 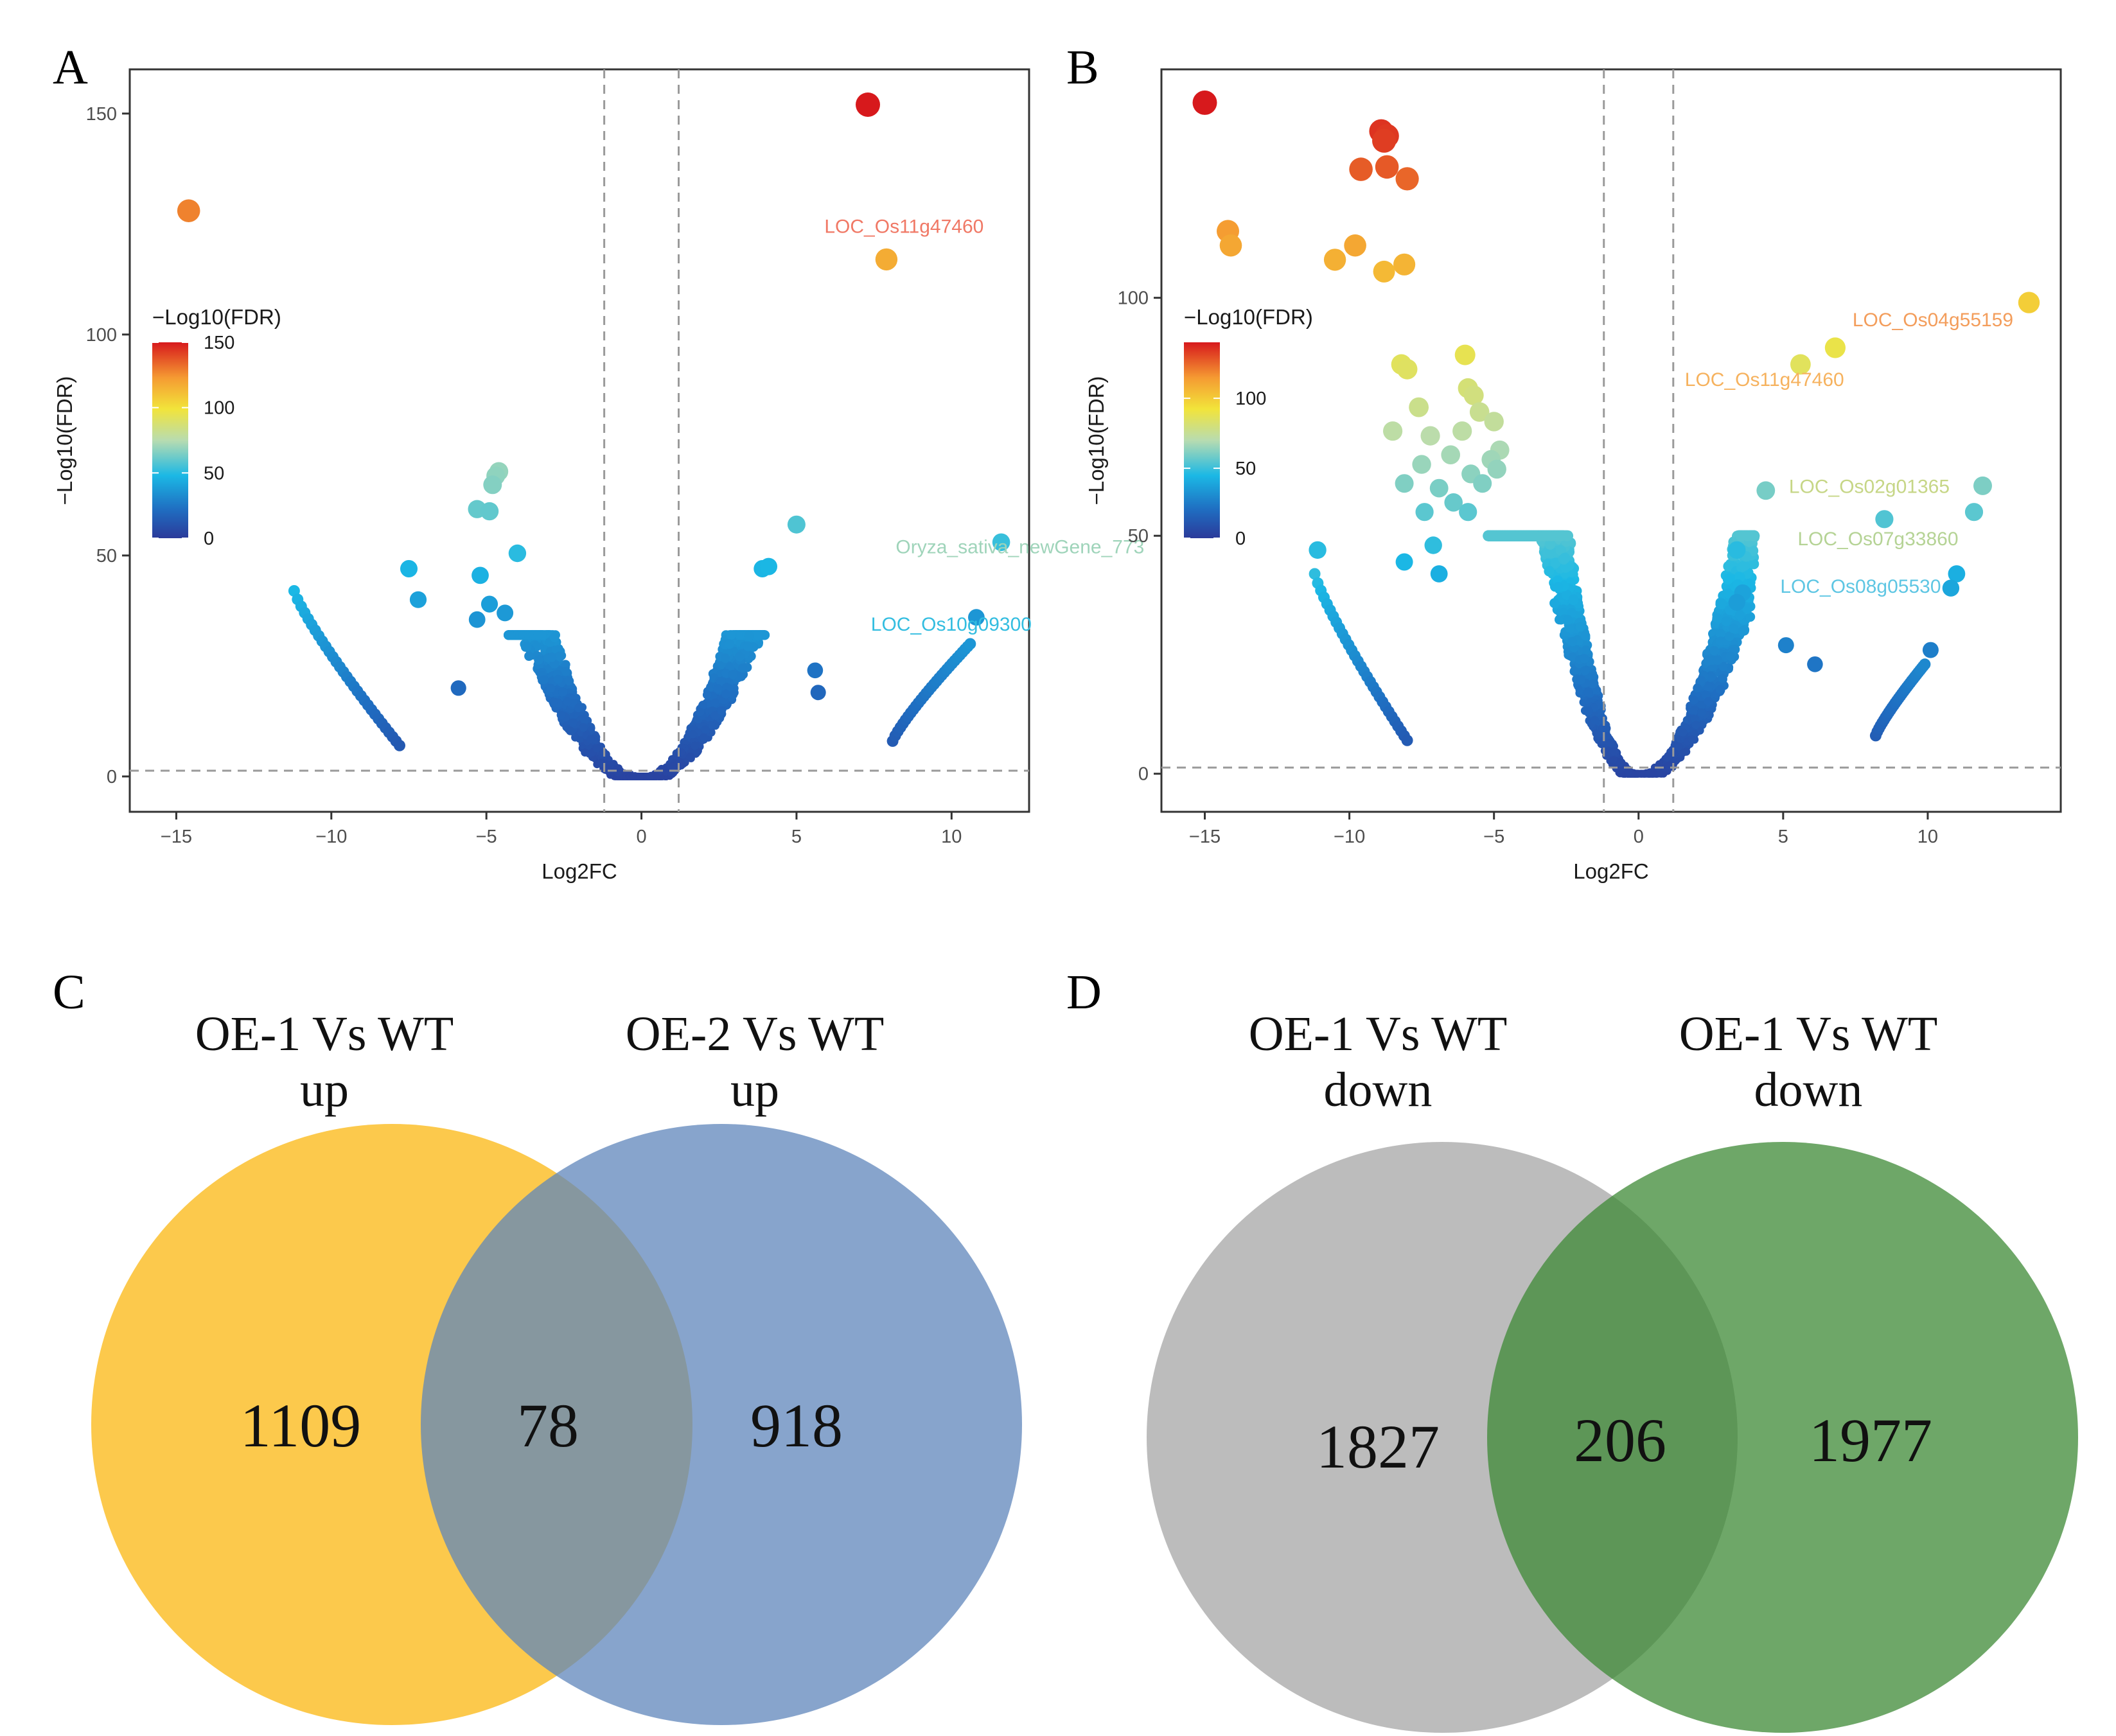 What do you see at coordinates (219, 408) in the screenshot?
I see `colorbar-tick-label: 100` at bounding box center [219, 408].